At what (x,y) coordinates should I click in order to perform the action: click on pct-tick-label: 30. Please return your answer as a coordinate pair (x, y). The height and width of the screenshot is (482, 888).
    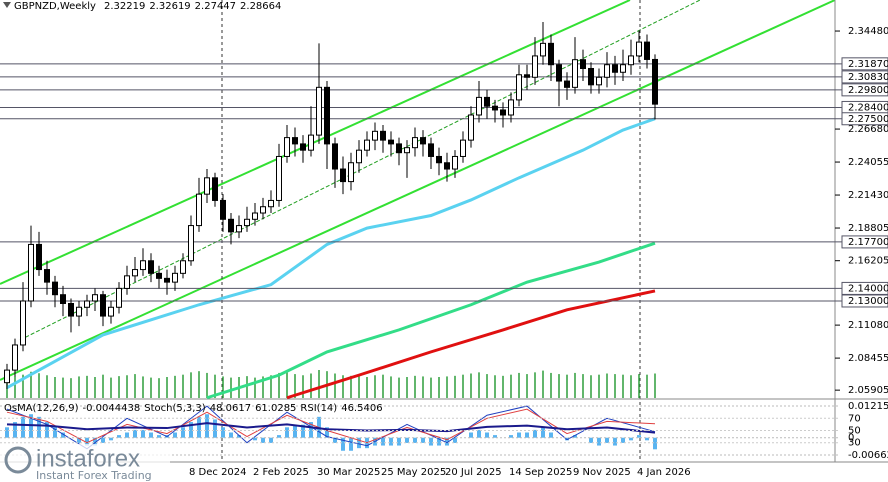
    Looking at the image, I should click on (854, 443).